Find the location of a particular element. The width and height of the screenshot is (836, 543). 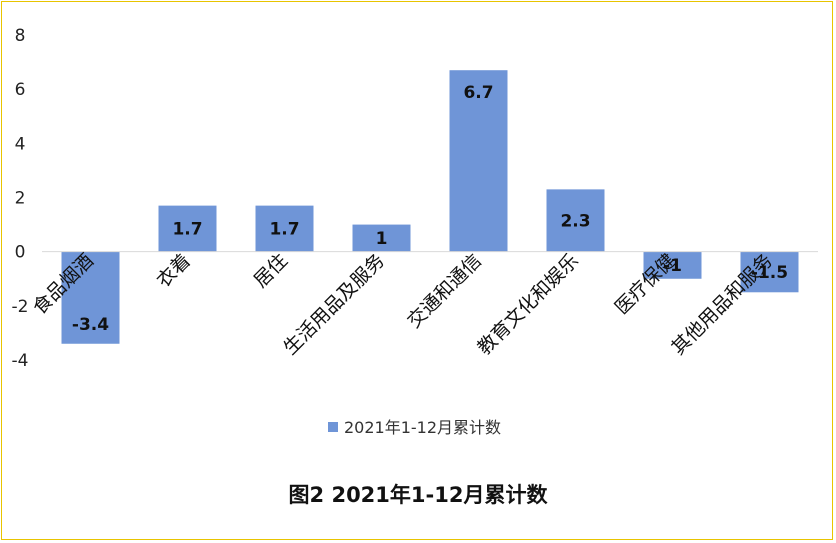

y-tick-label: -4 is located at coordinates (20, 361).